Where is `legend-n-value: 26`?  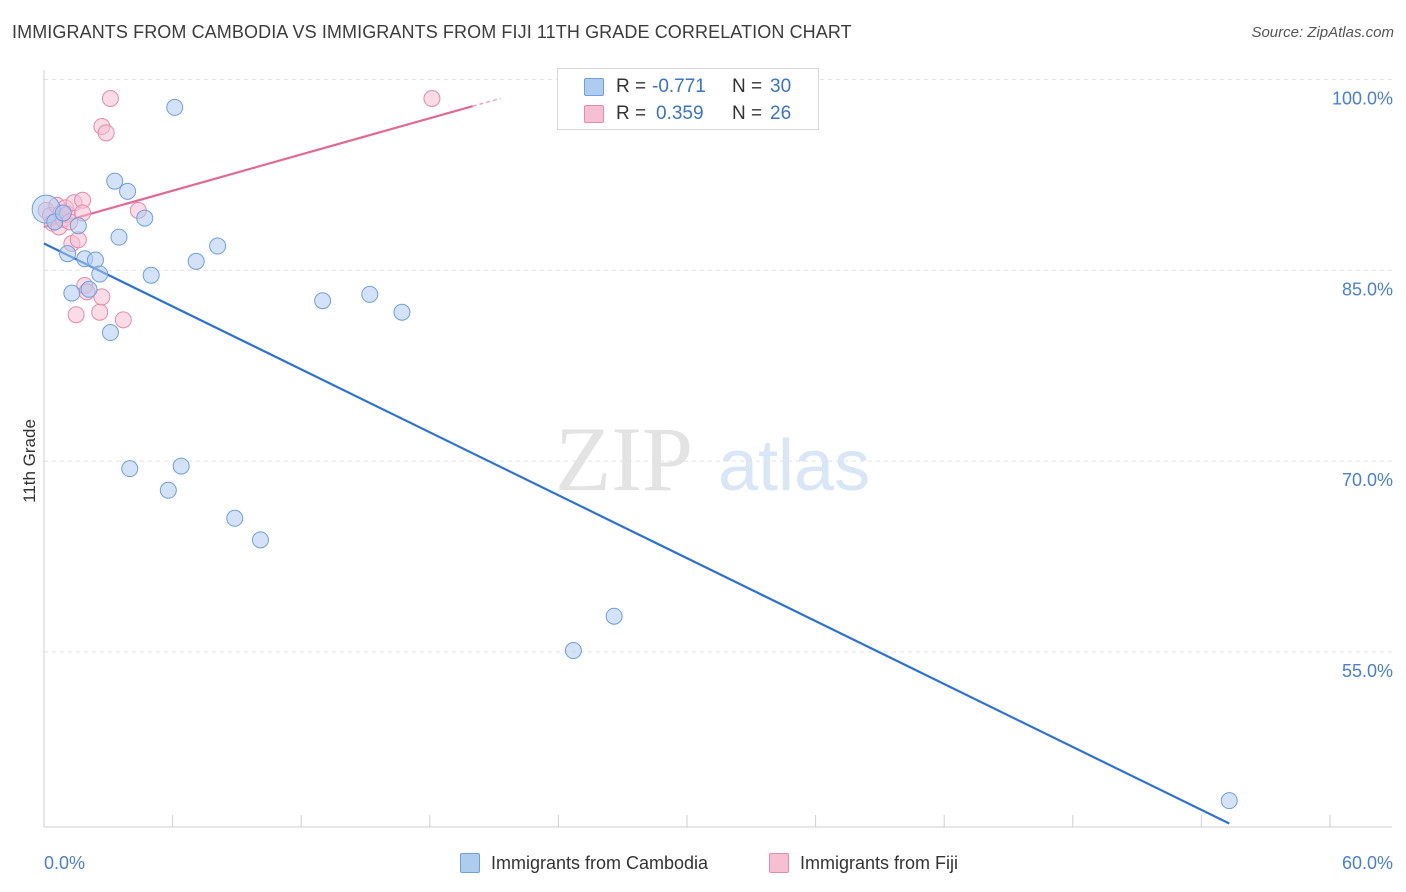 legend-n-value: 26 is located at coordinates (781, 113).